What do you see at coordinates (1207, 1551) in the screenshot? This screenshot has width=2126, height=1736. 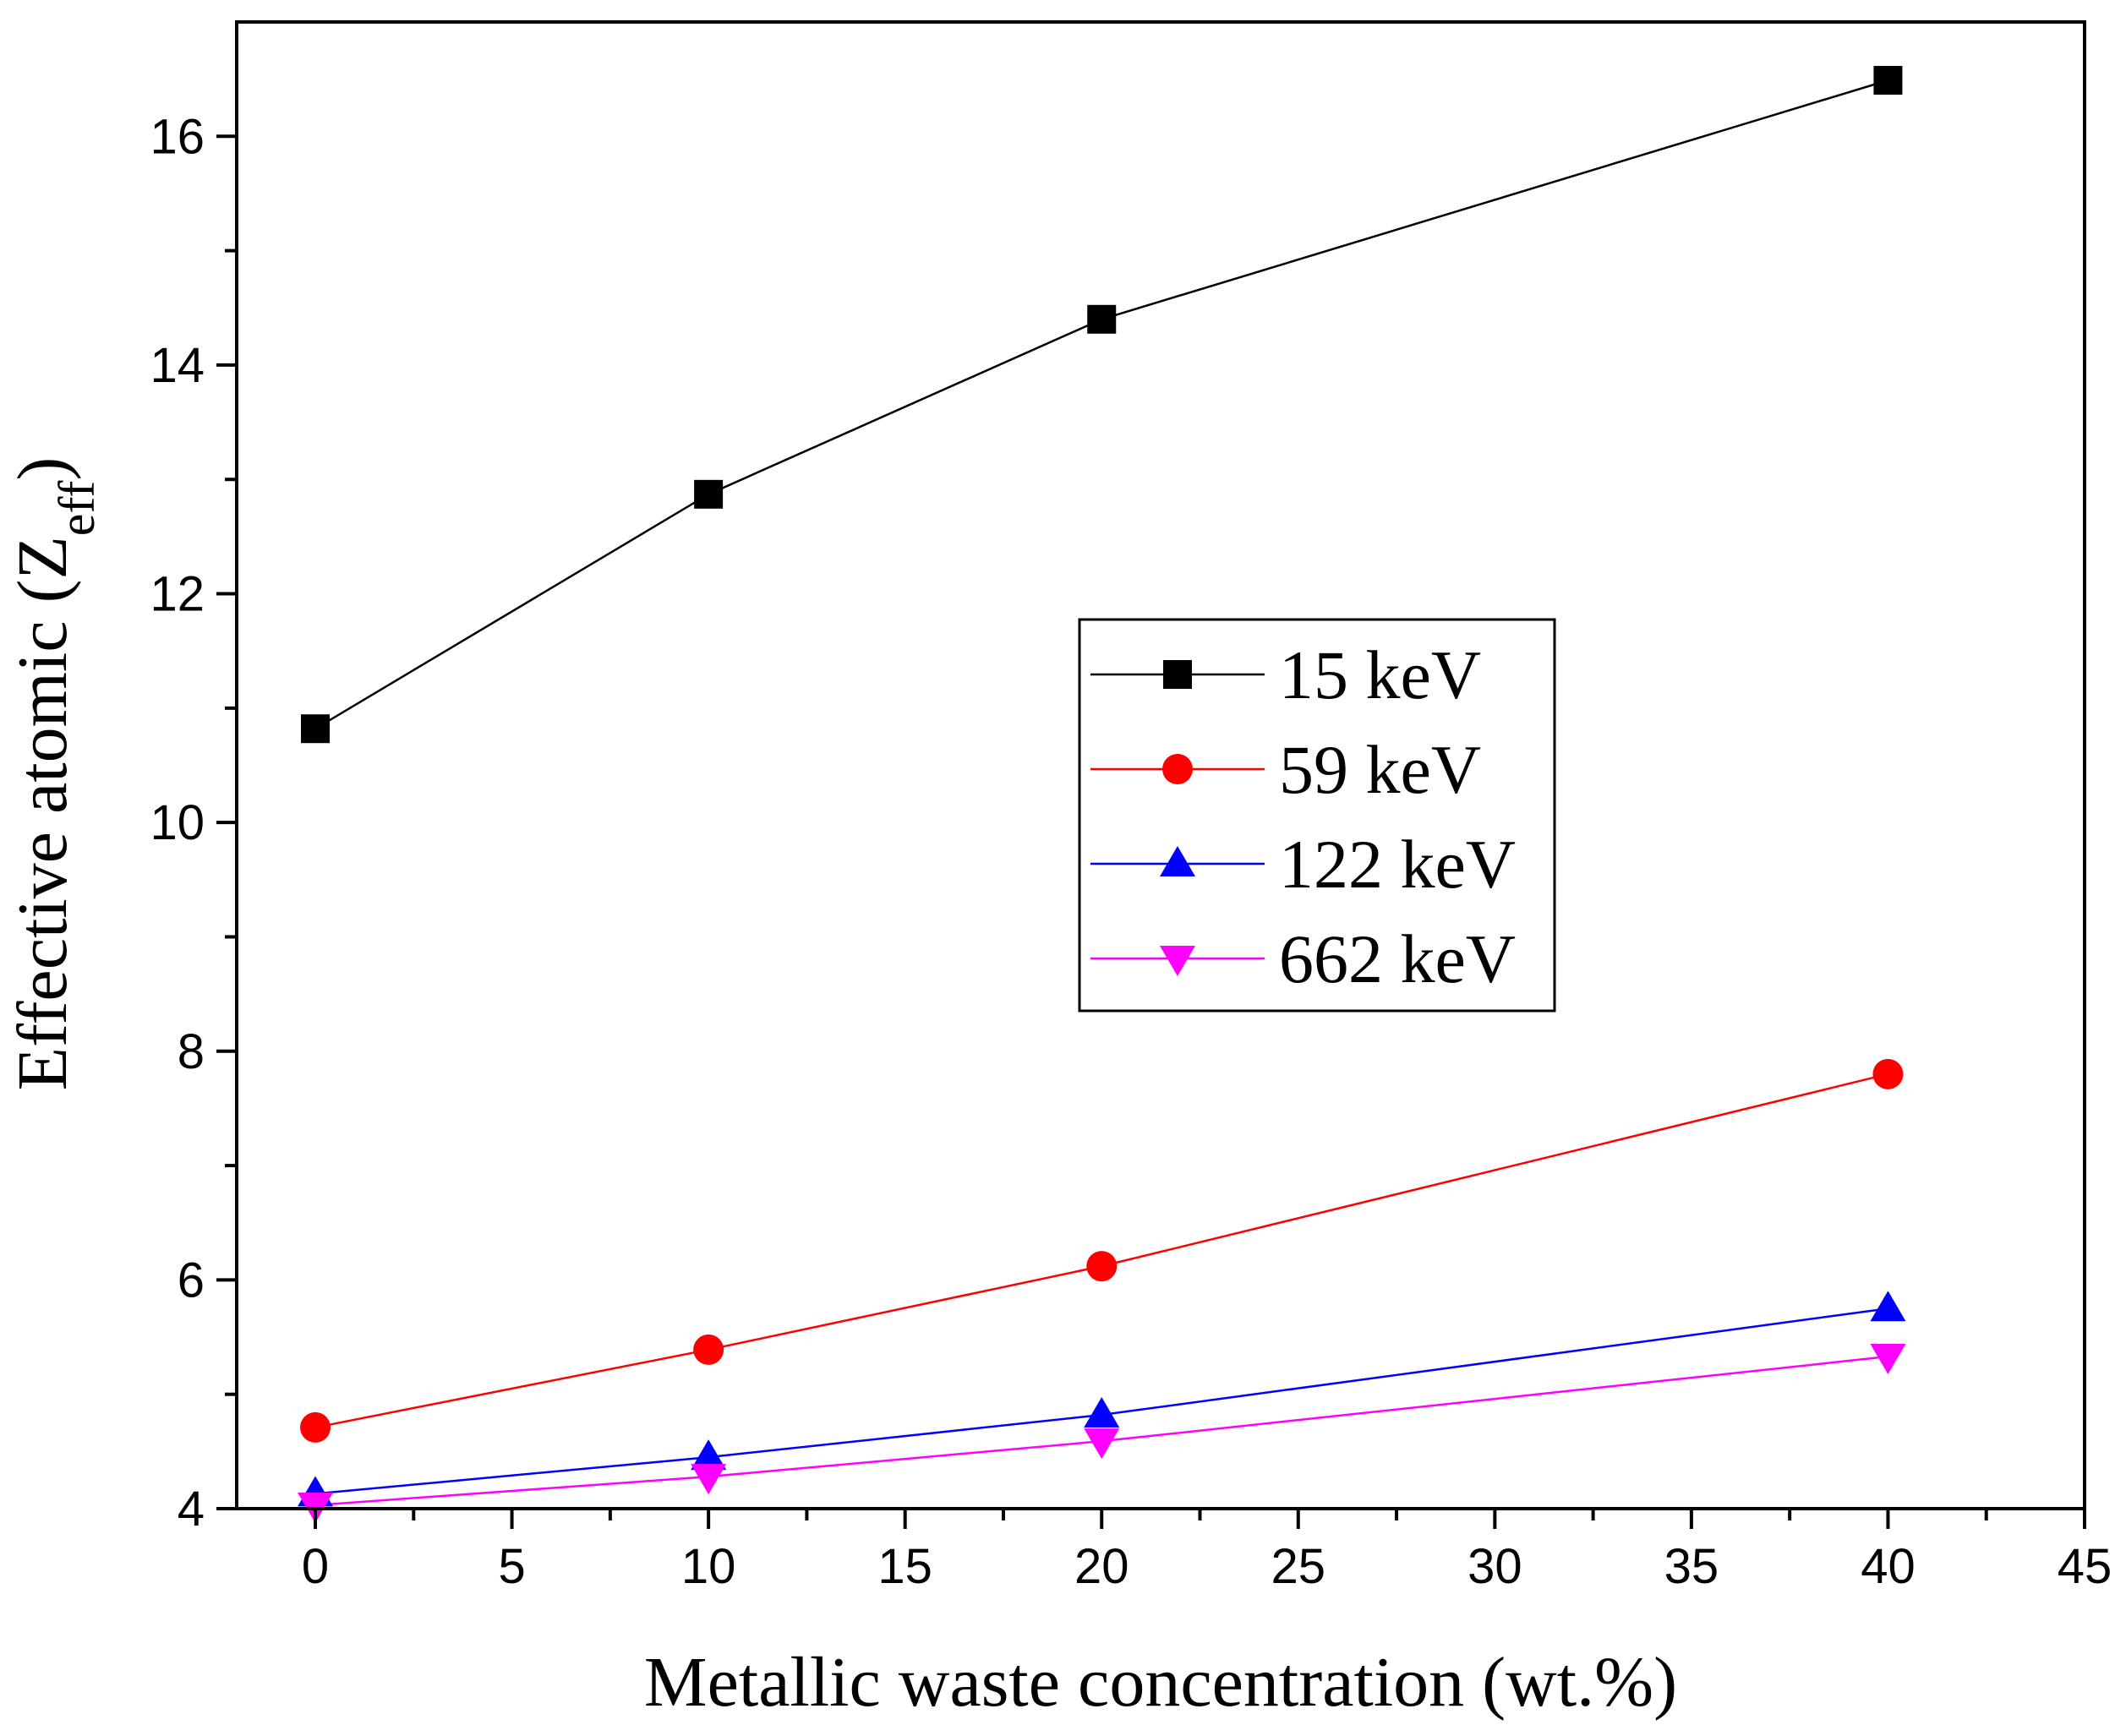 I see `x-axis: 0 5 10 15 20 25 30 35 40 45` at bounding box center [1207, 1551].